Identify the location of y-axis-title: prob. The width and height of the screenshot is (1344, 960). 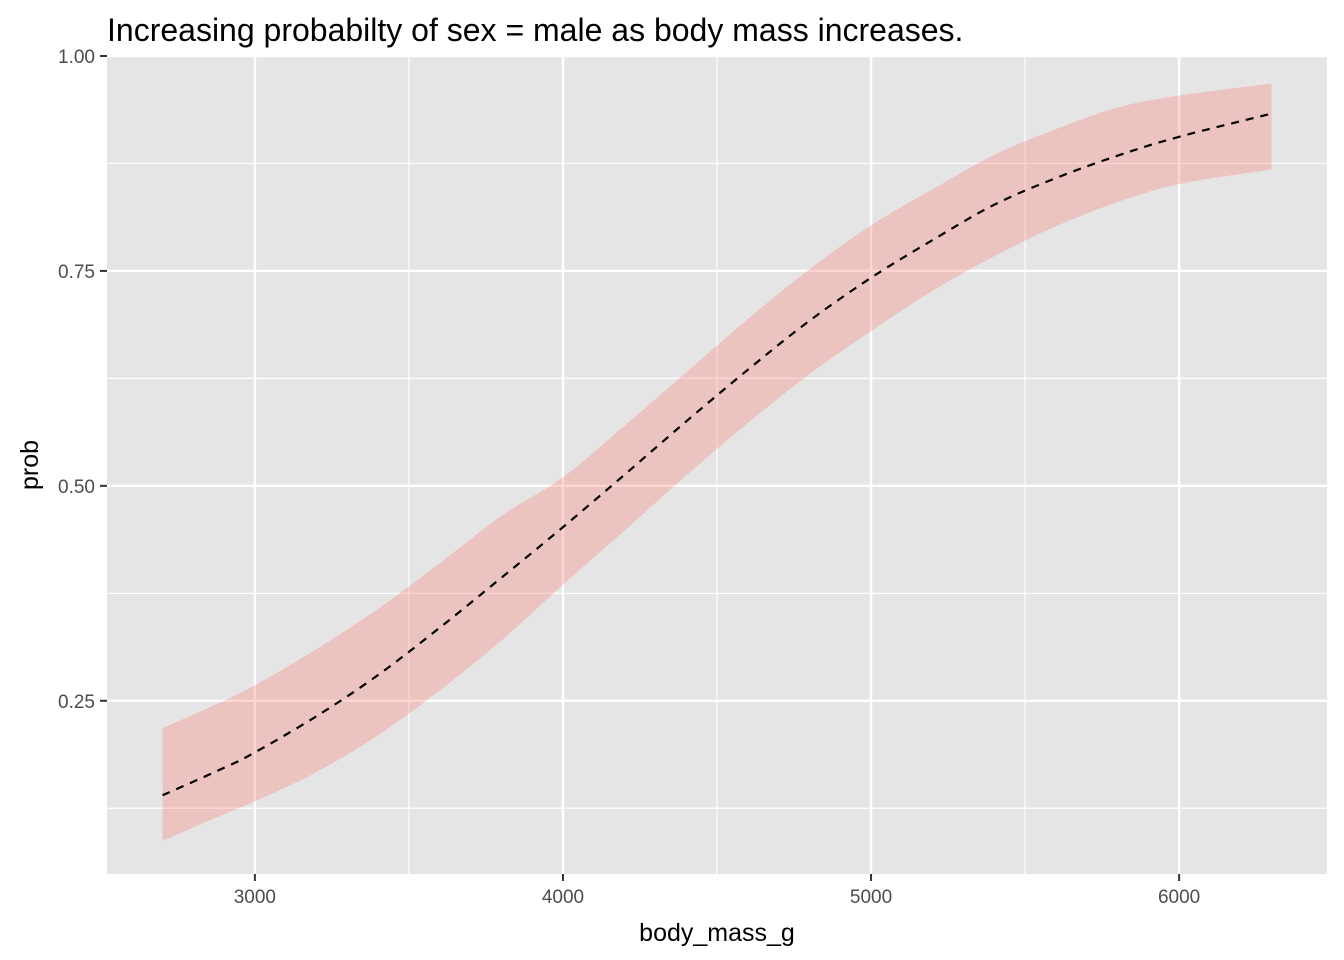
(30, 465).